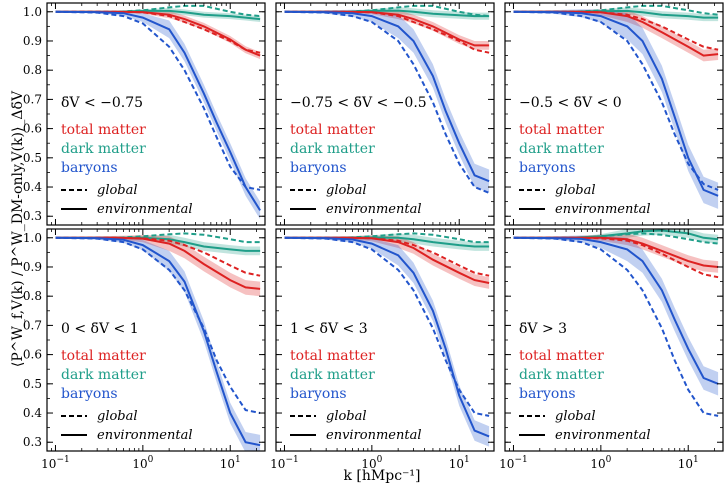  What do you see at coordinates (100, 329) in the screenshot?
I see `panel-density-label: 0 < δ̄V < 1` at bounding box center [100, 329].